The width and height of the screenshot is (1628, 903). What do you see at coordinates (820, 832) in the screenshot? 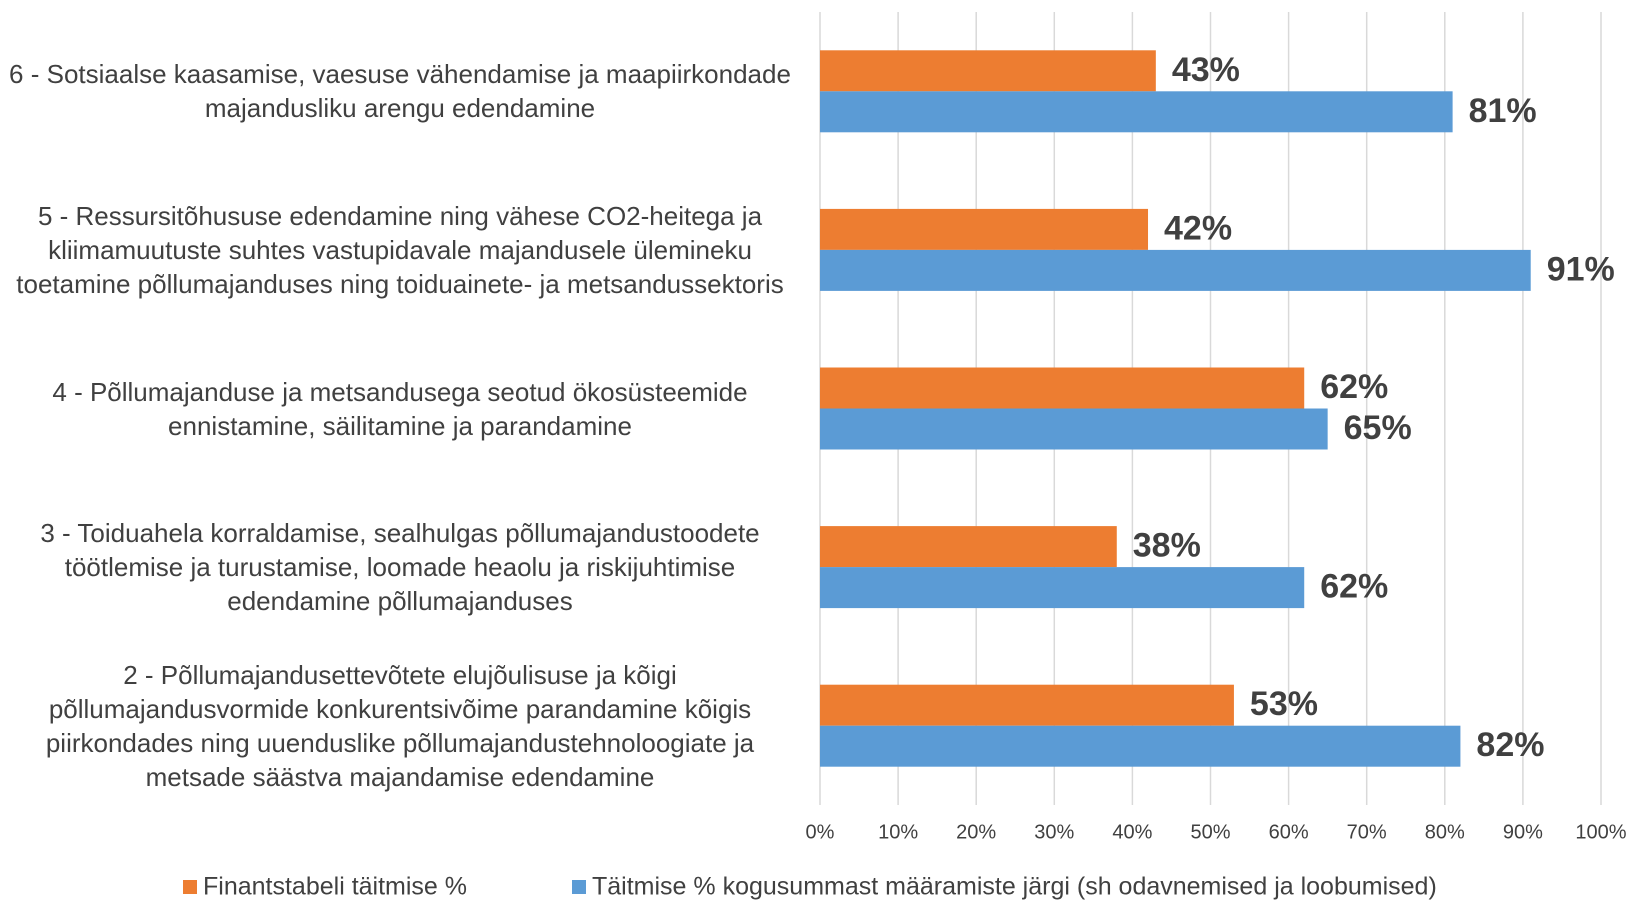
I see `x-tick-label: 0%` at bounding box center [820, 832].